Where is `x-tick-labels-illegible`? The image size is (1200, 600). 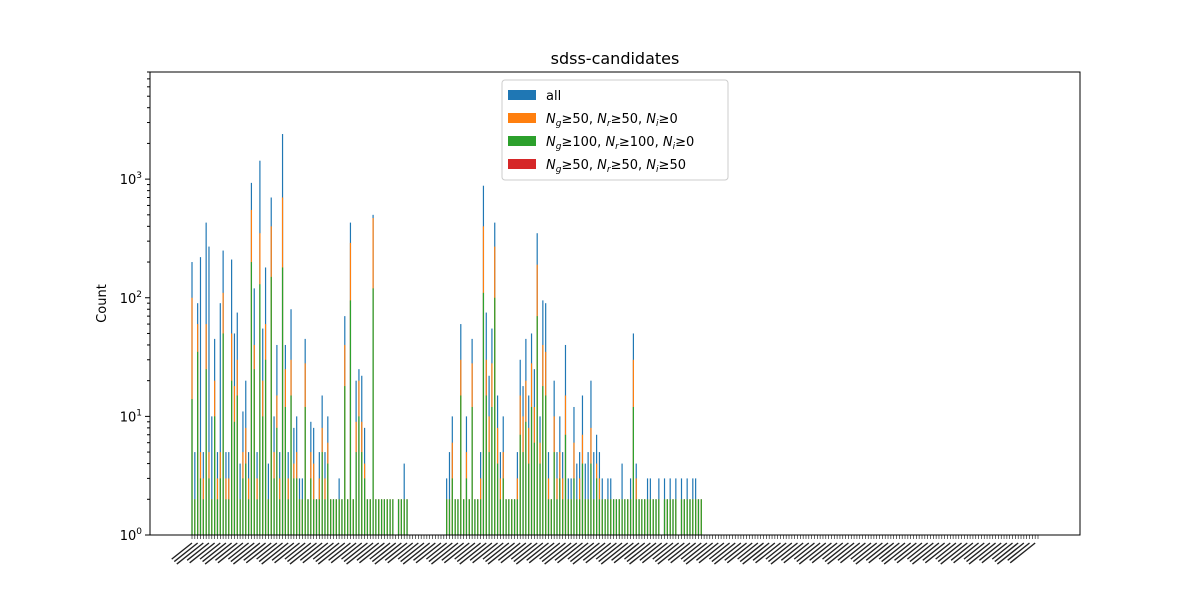
x-tick-labels-illegible is located at coordinates (603, 553).